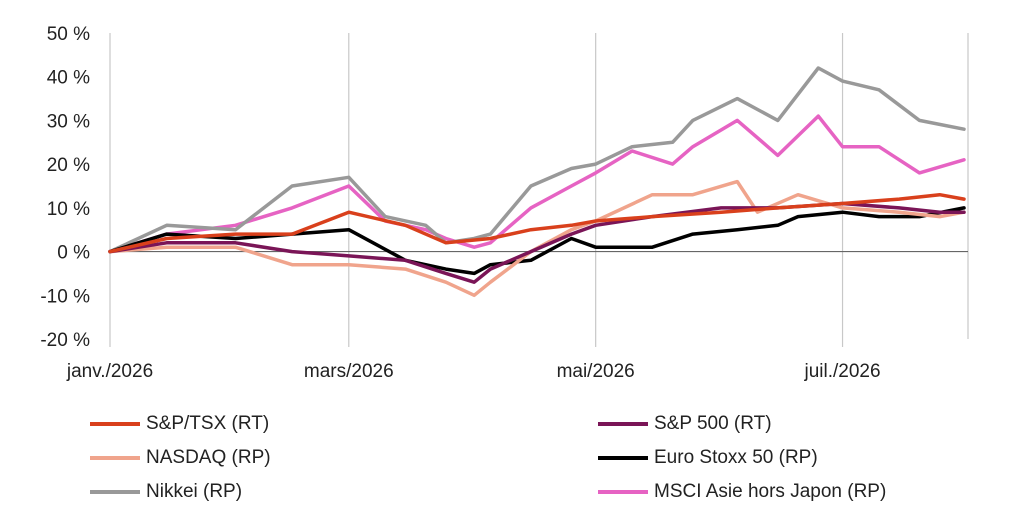  I want to click on legend-item-sp-500: S&P 500 (RT), so click(685, 424).